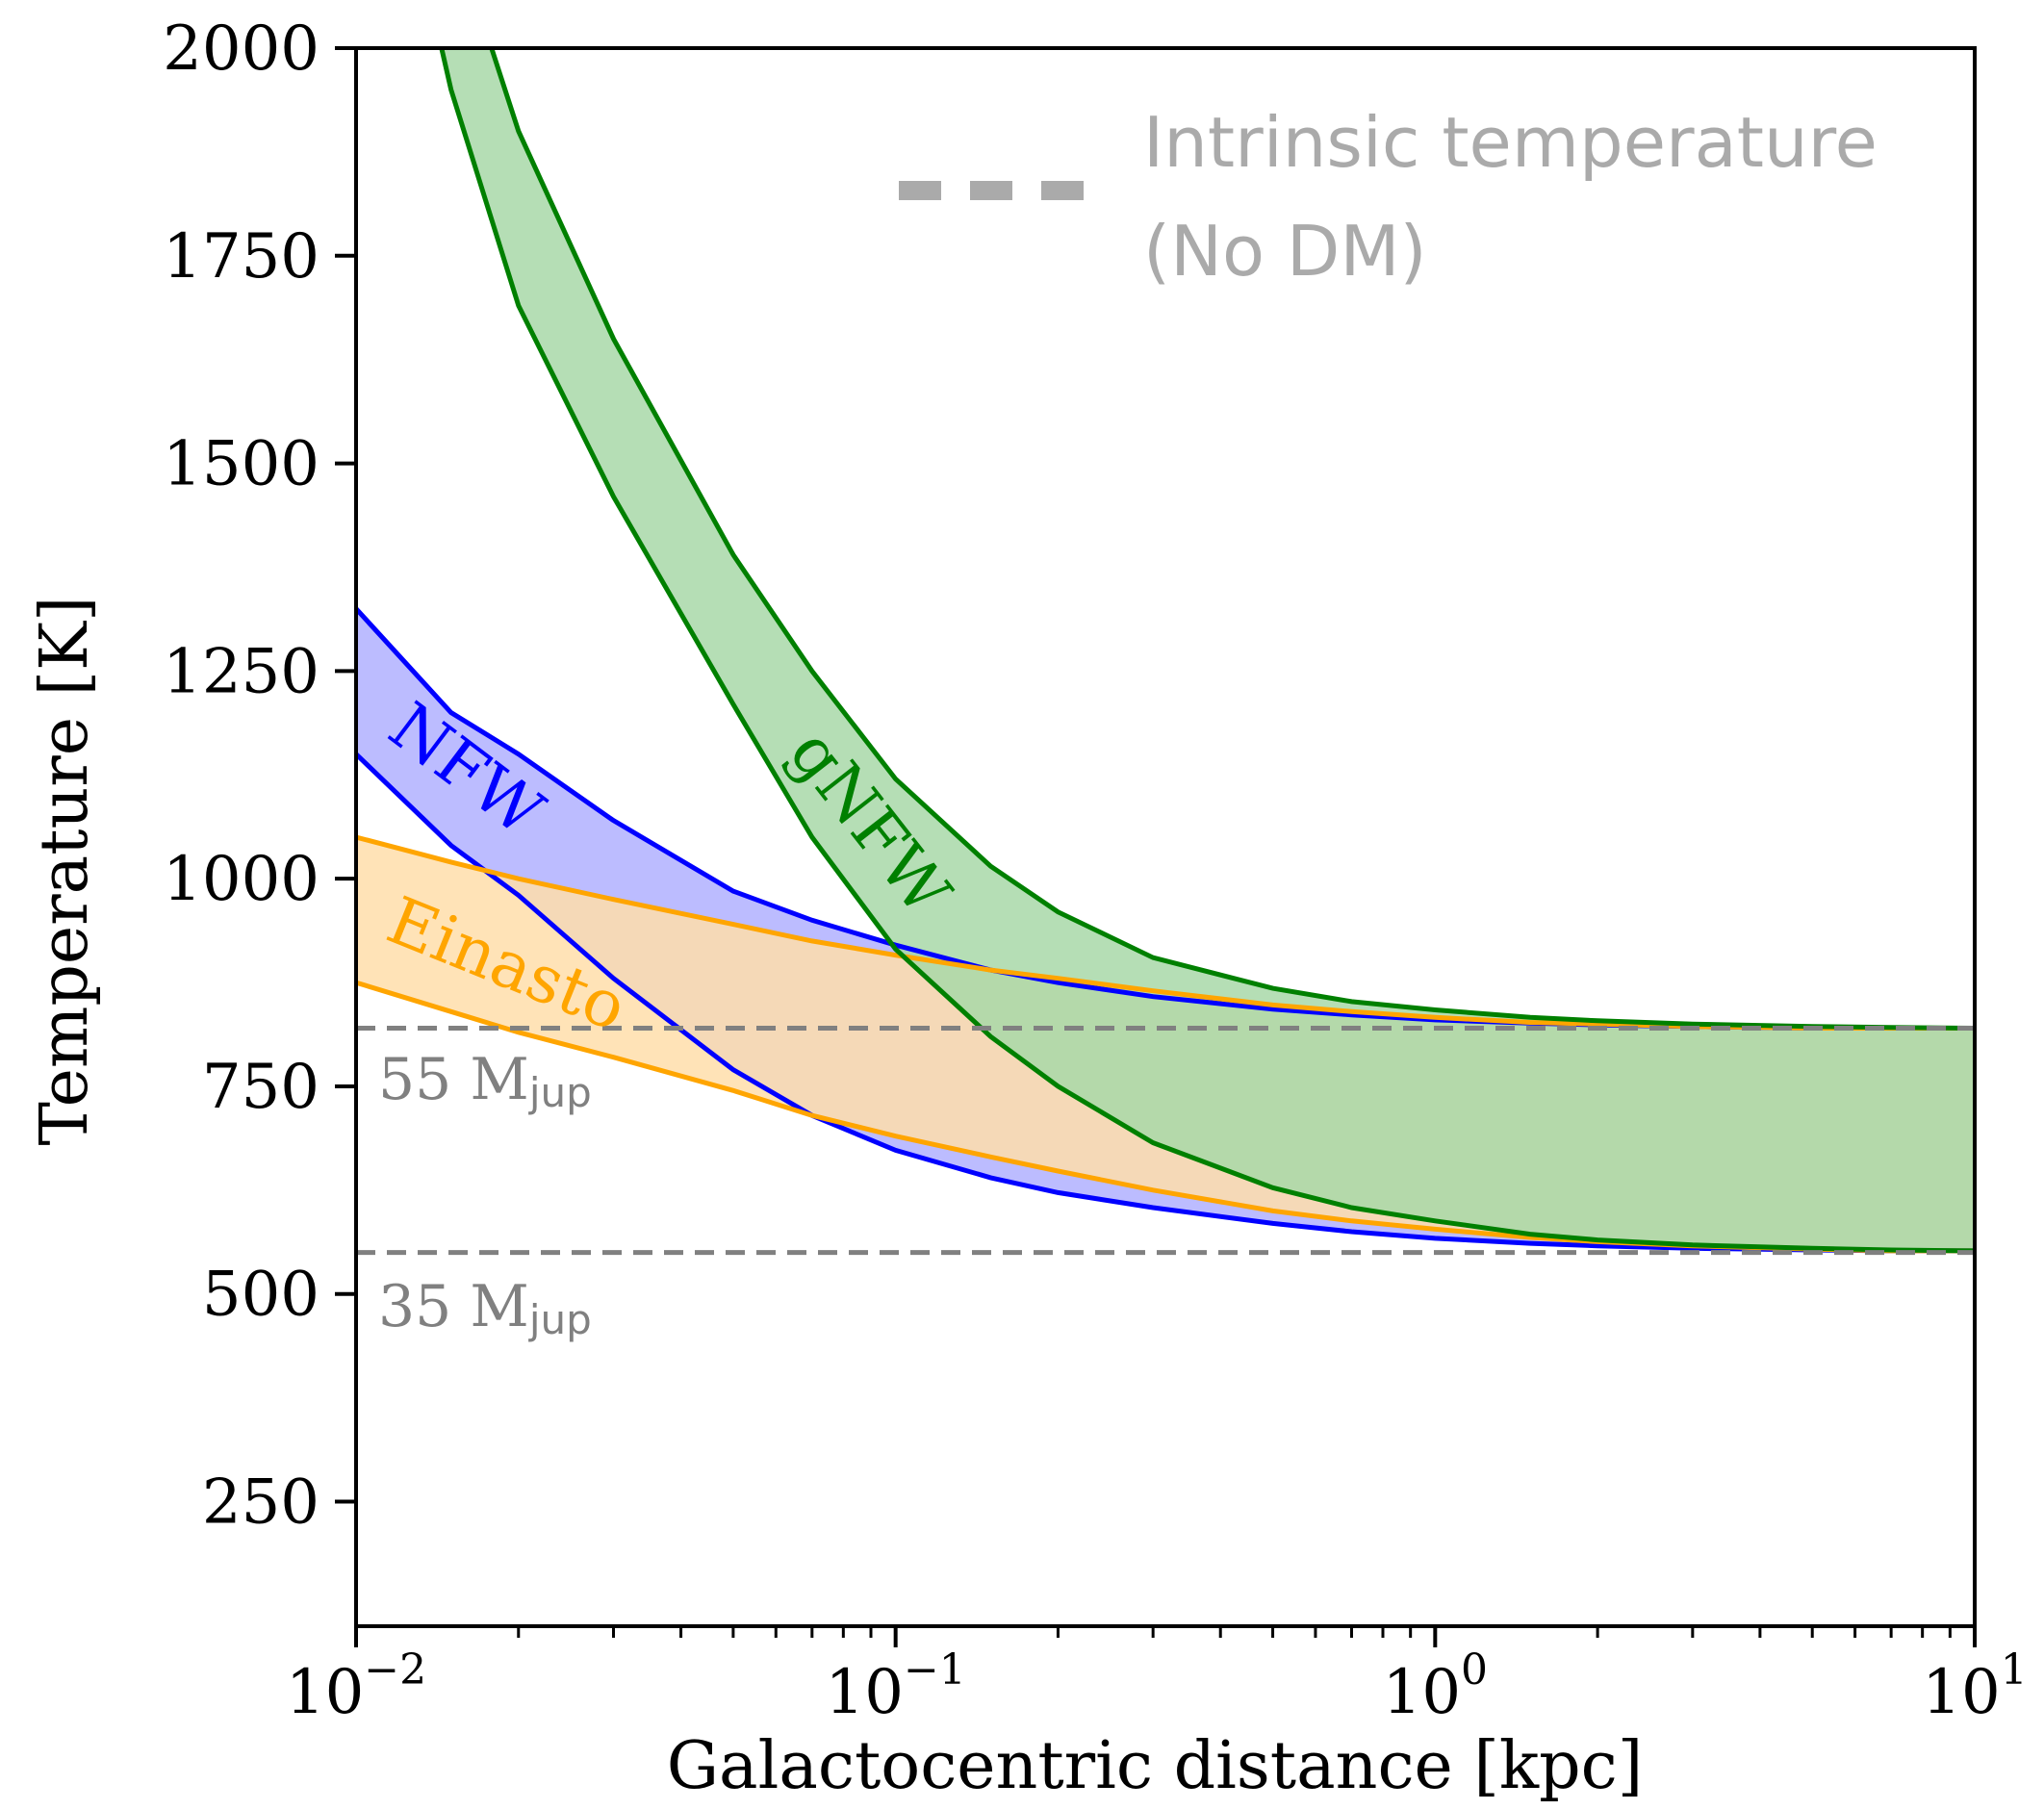 This screenshot has width=2044, height=1810. I want to click on x-axis-label: Galactocentric distance [kpc], so click(1155, 1766).